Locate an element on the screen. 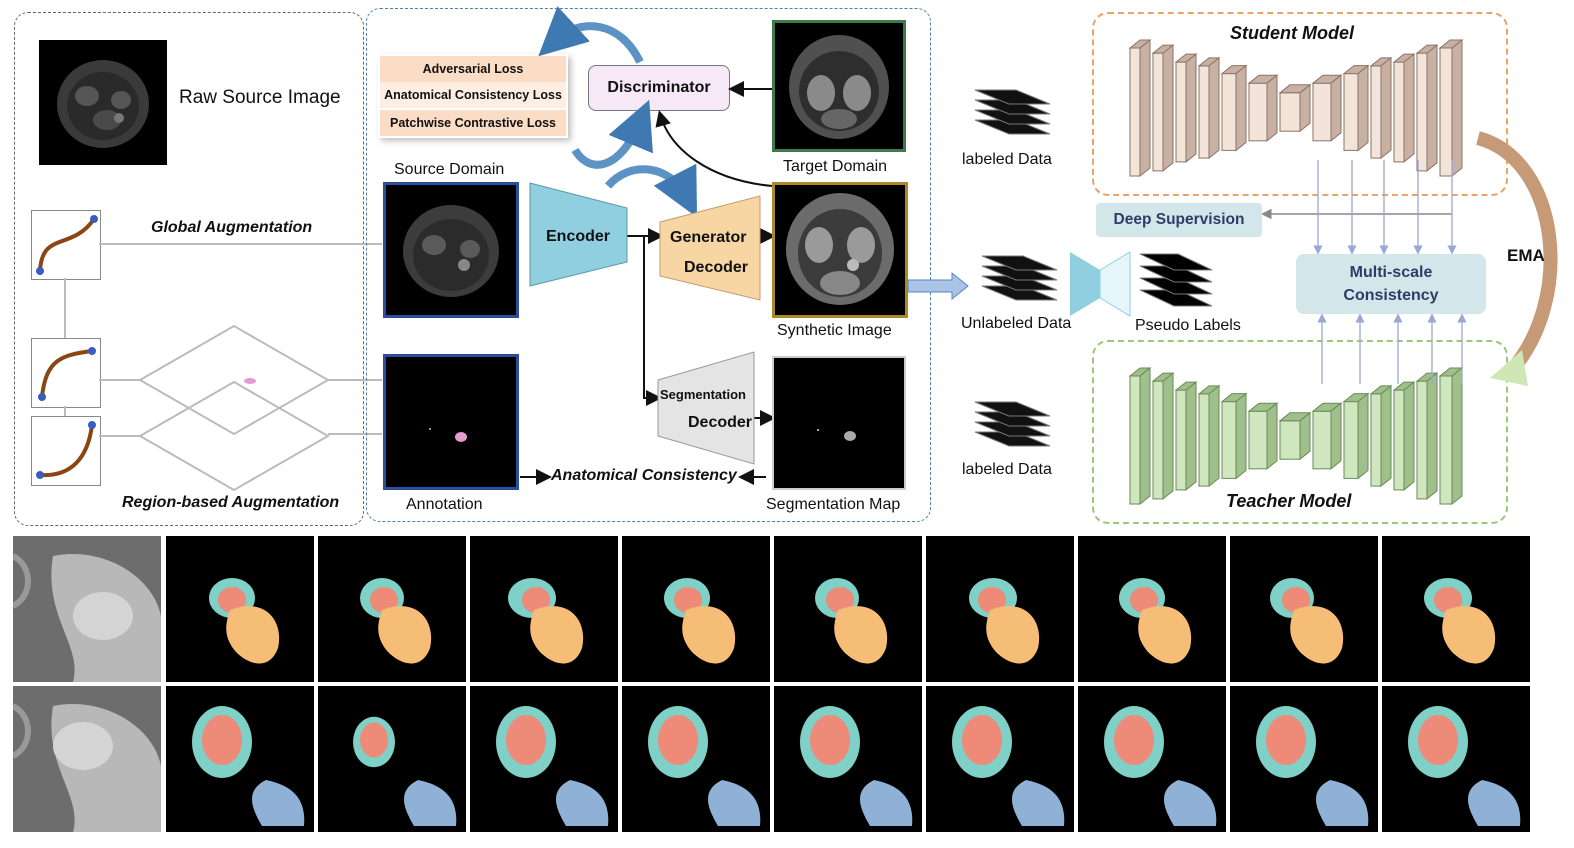 The height and width of the screenshot is (848, 1574). source-domain-label: Source Domain is located at coordinates (449, 169).